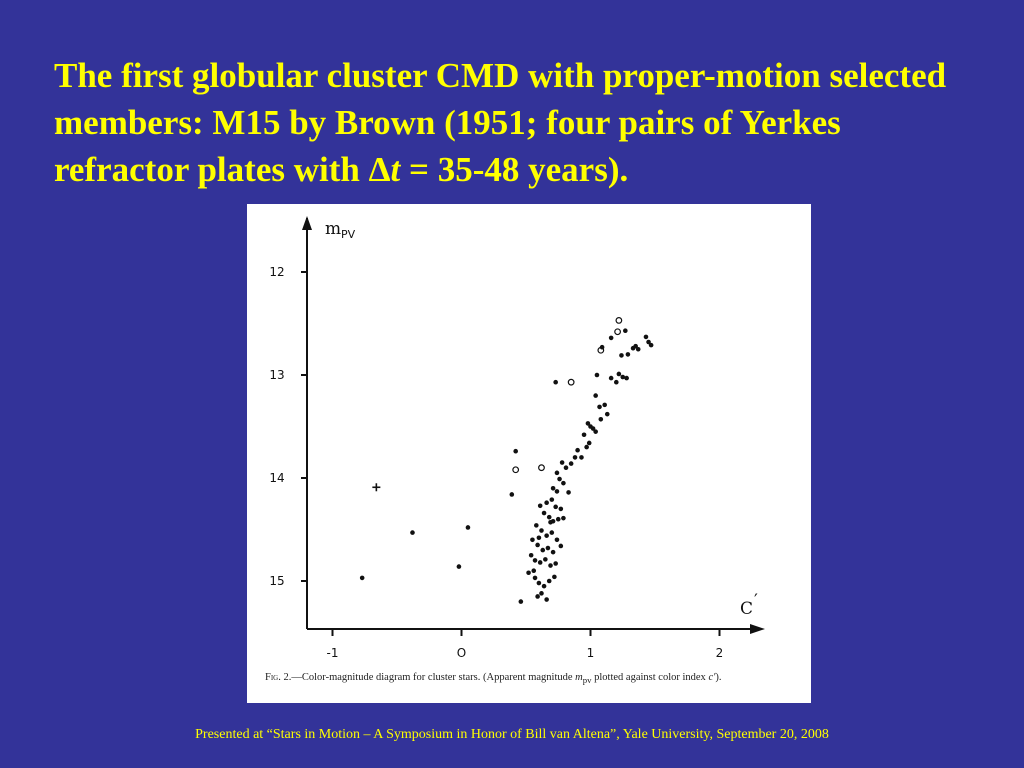 The height and width of the screenshot is (768, 1024). What do you see at coordinates (718, 677) in the screenshot?
I see `caption-text-c: ).` at bounding box center [718, 677].